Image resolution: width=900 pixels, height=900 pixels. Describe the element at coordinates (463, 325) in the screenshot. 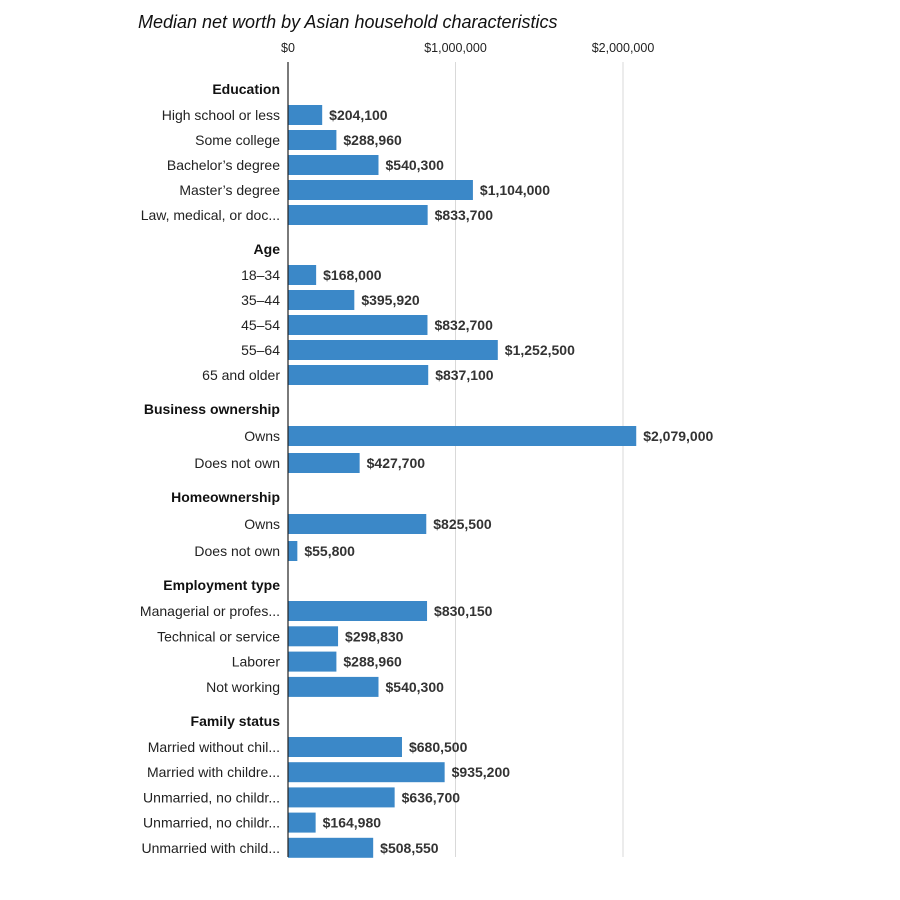

I see `value-label: $832,700` at that location.